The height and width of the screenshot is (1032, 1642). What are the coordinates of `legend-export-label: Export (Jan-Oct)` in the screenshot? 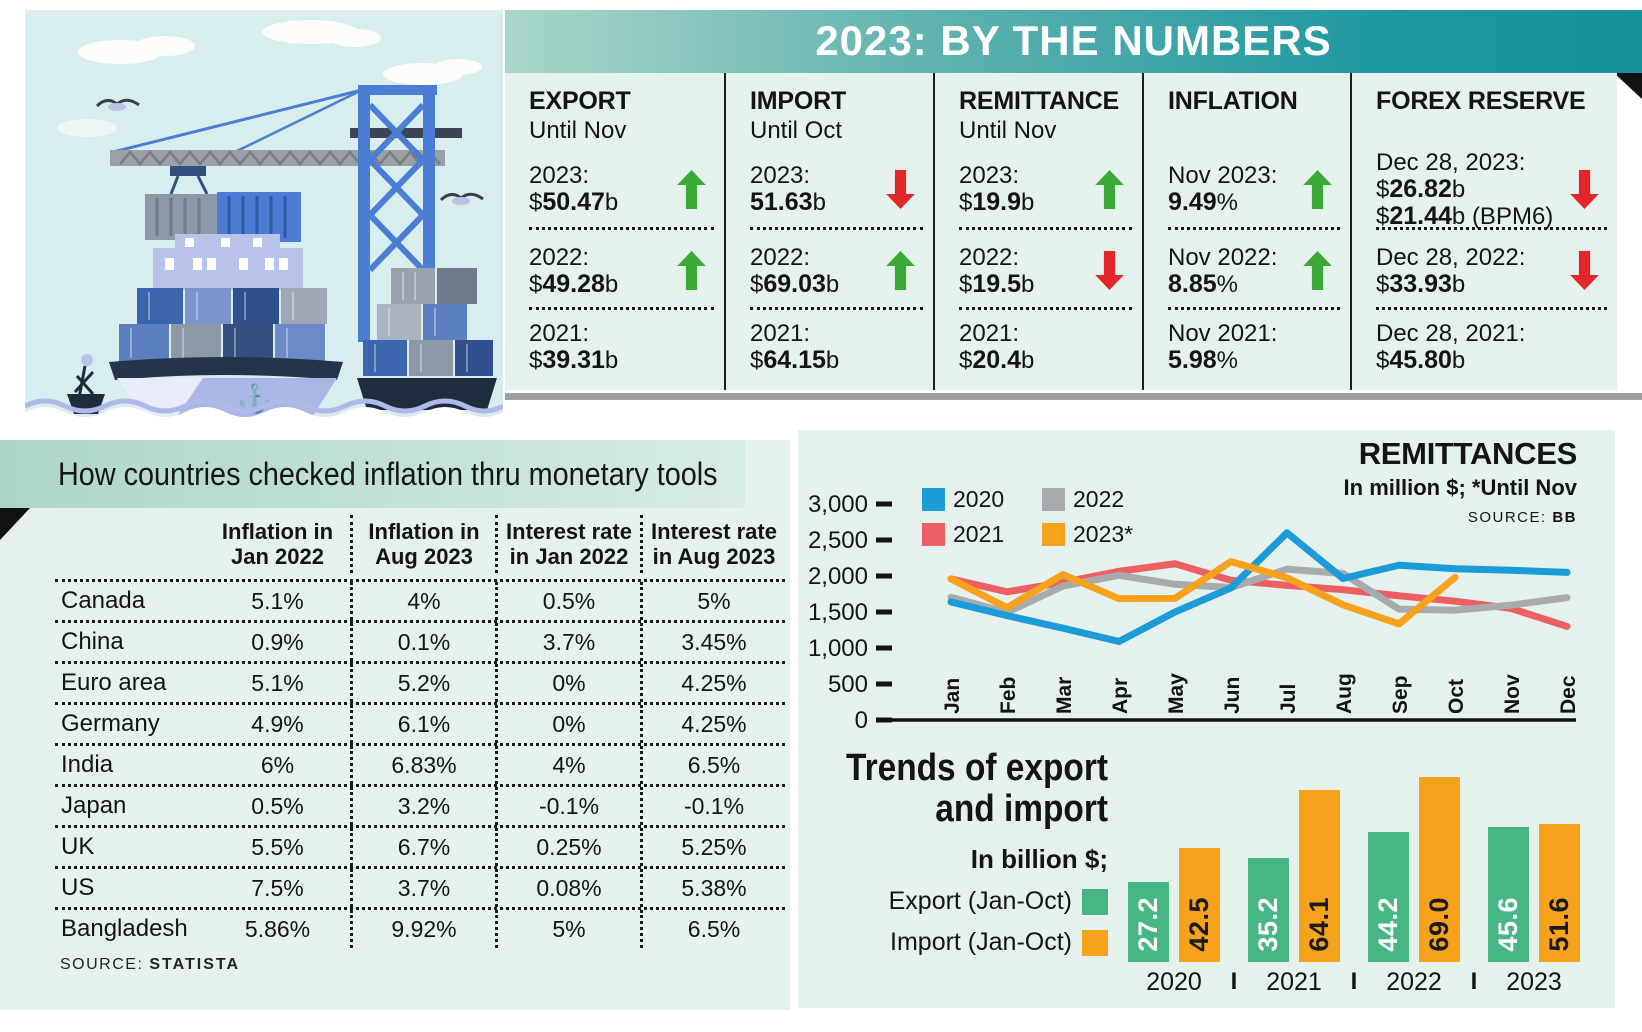 It's located at (980, 901).